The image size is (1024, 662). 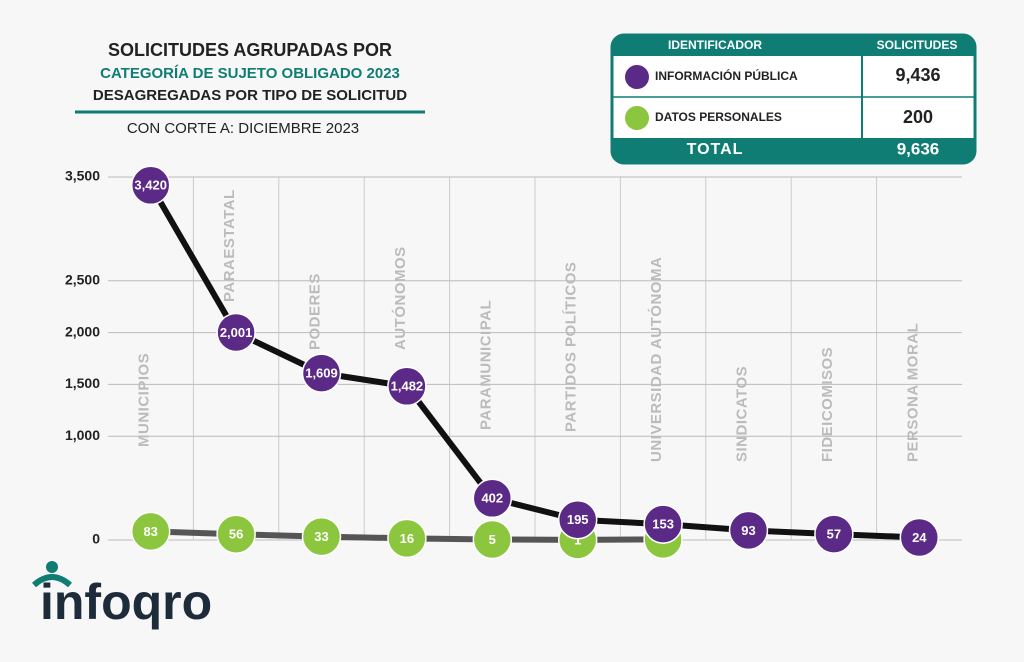 What do you see at coordinates (917, 45) in the screenshot?
I see `table-header-cell: SOLICITUDES` at bounding box center [917, 45].